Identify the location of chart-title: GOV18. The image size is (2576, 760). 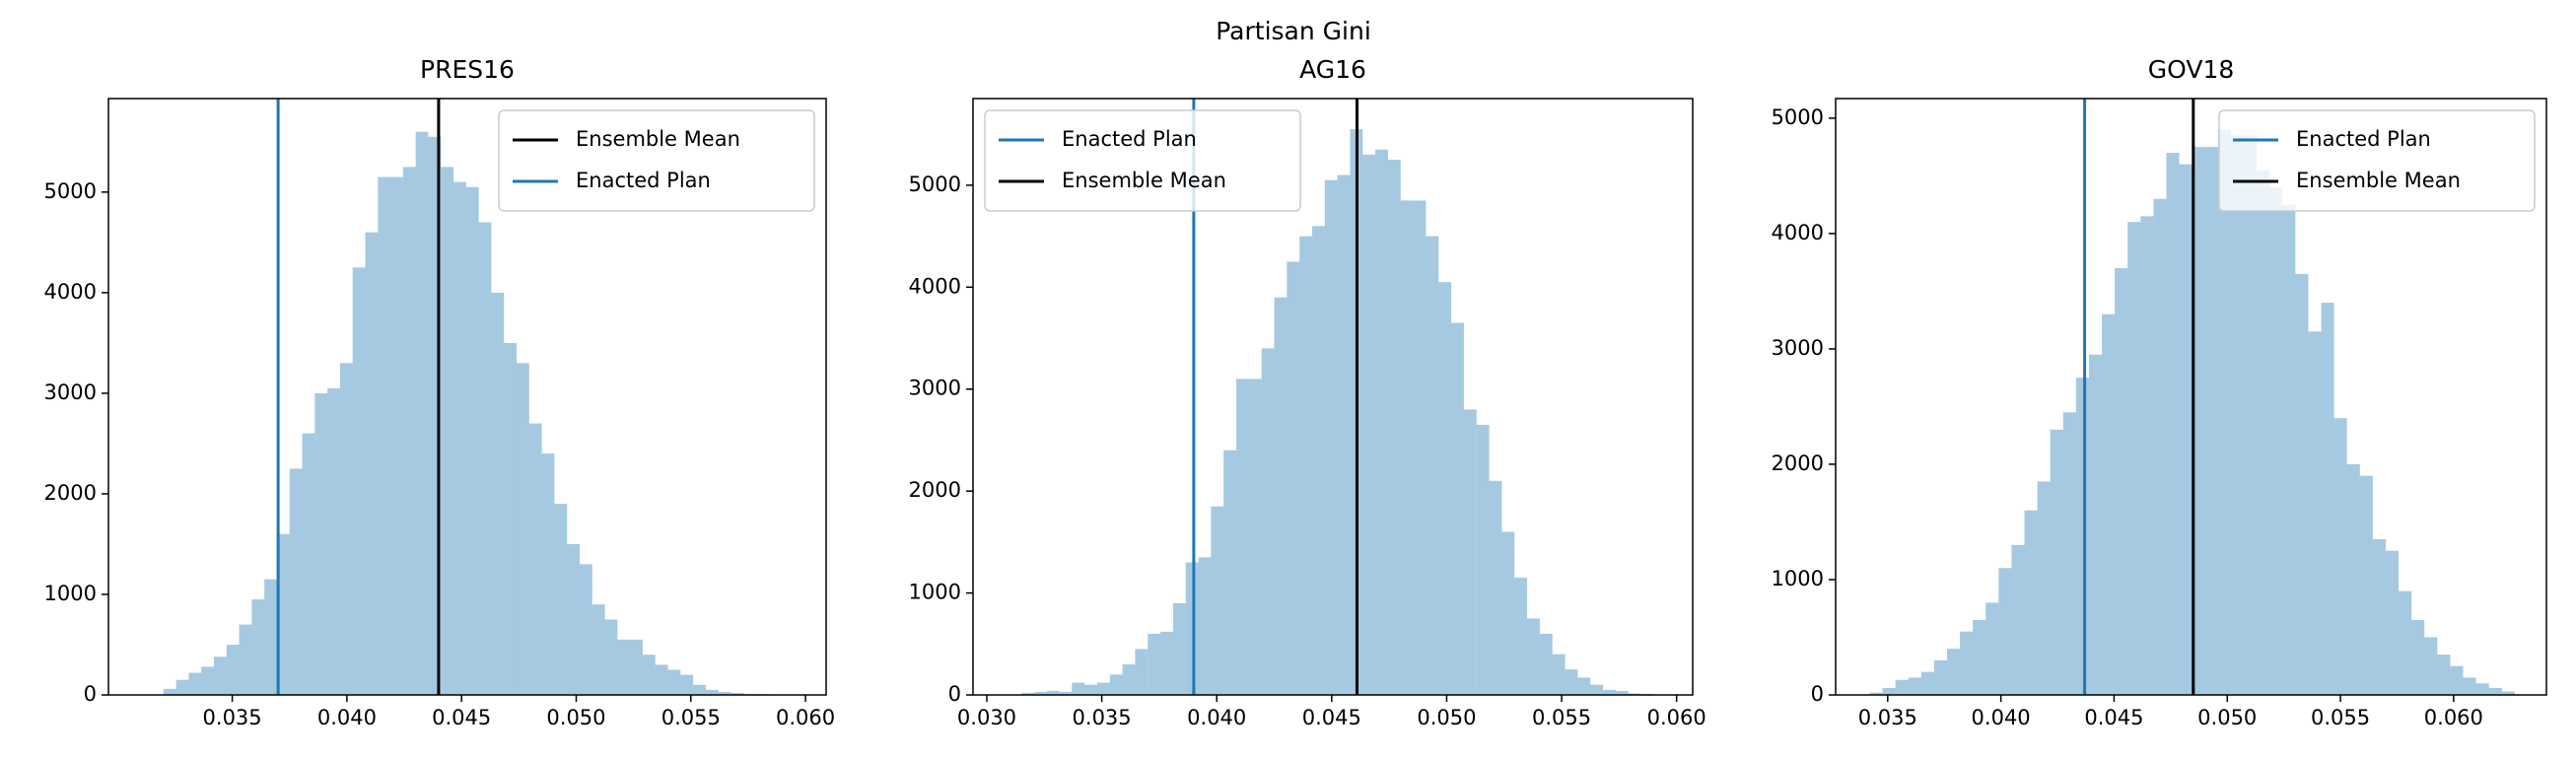
(2192, 70).